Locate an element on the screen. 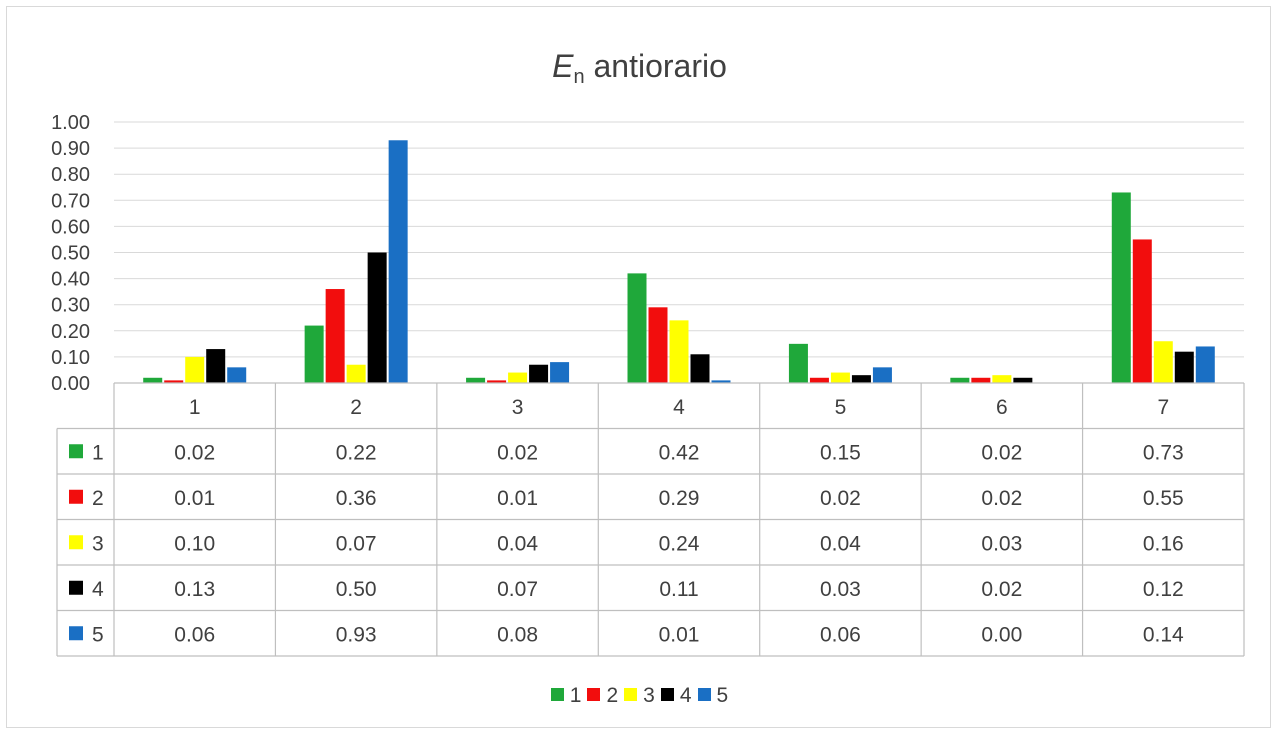  y-tick-label: 1.00 is located at coordinates (70, 123).